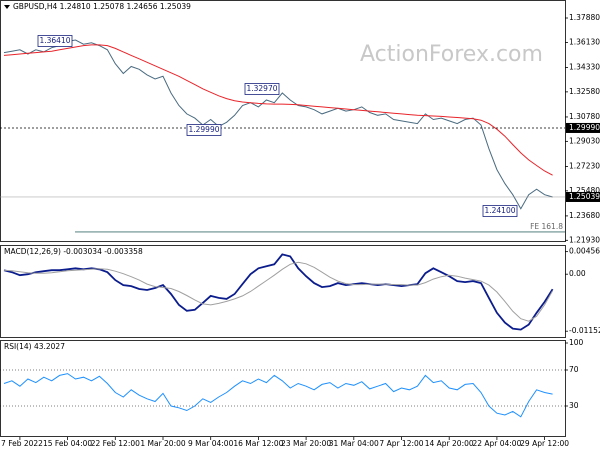 Image resolution: width=600 pixels, height=450 pixels. I want to click on x-tick-label: 22 Apr 04:00, so click(496, 443).